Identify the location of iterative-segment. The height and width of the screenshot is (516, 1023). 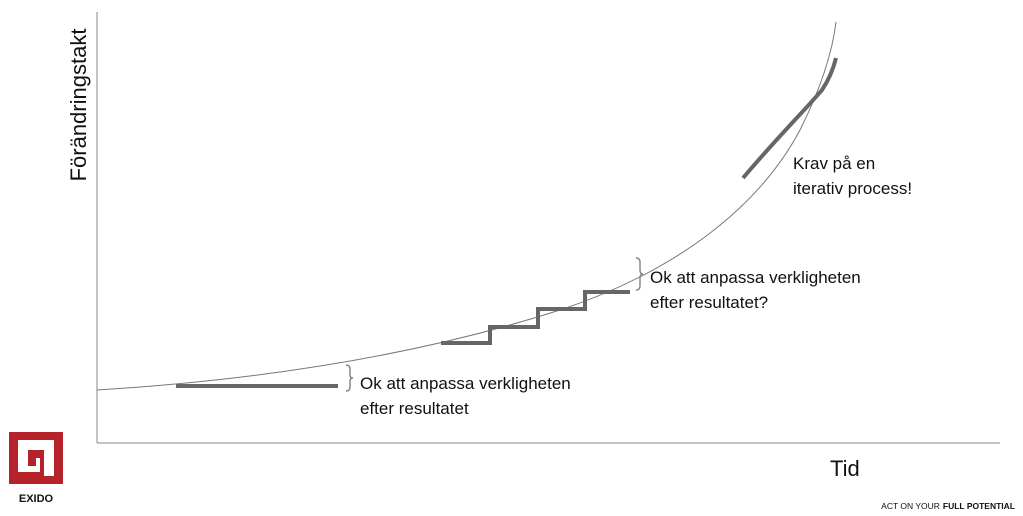
(789, 118).